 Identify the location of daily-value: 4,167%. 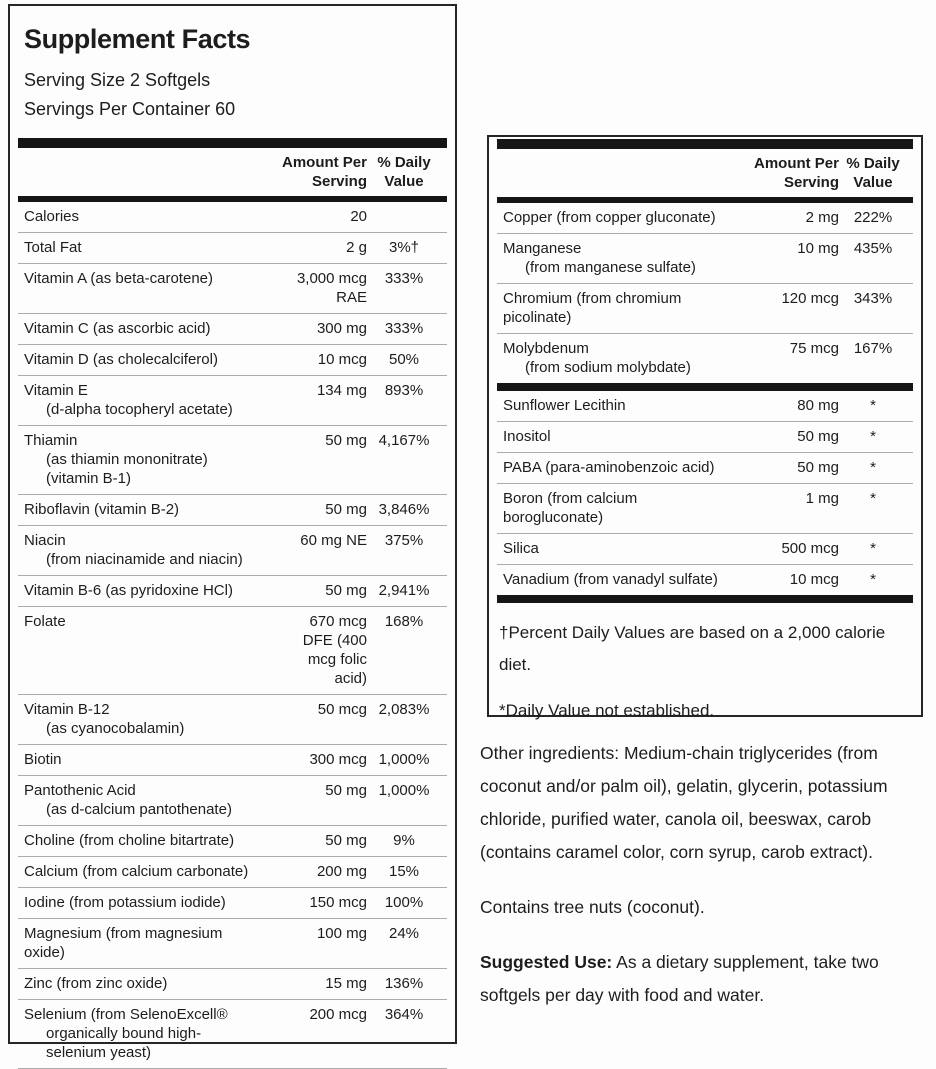
(404, 440).